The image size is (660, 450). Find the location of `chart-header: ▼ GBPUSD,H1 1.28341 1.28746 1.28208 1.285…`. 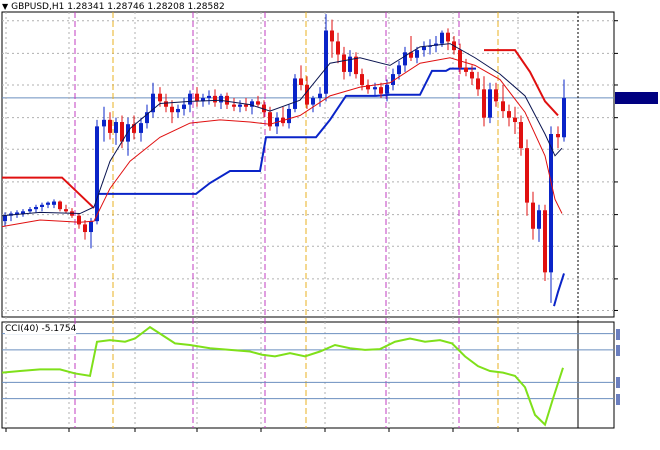

chart-header: ▼ GBPUSD,H1 1.28341 1.28746 1.28208 1.285… is located at coordinates (113, 7).